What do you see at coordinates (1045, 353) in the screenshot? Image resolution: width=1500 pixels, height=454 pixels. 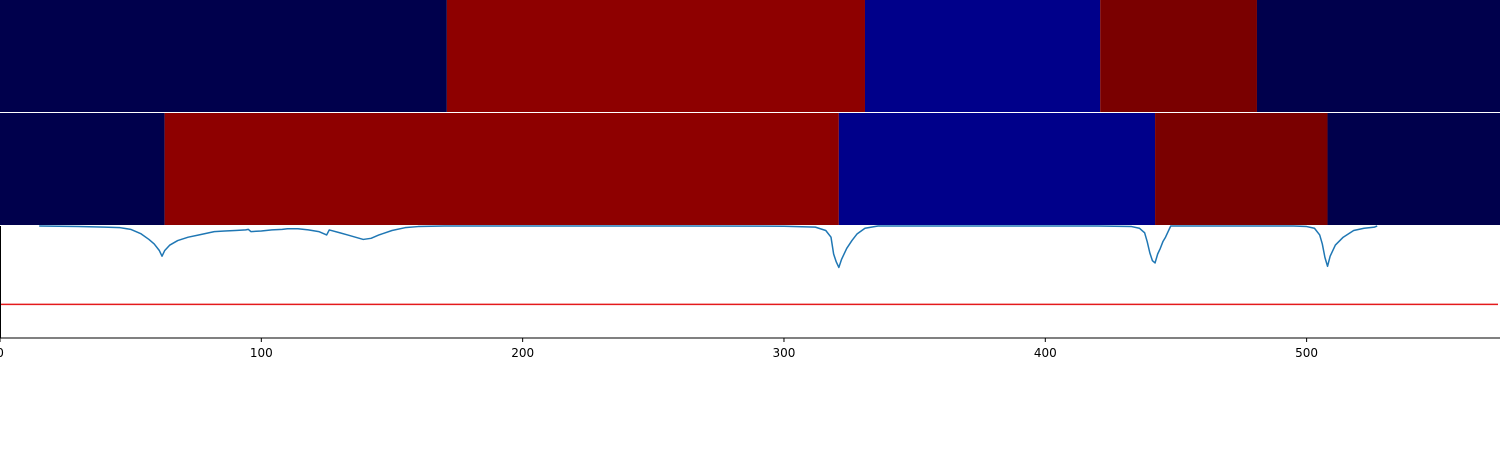 I see `x-tick-label-400: 400` at bounding box center [1045, 353].